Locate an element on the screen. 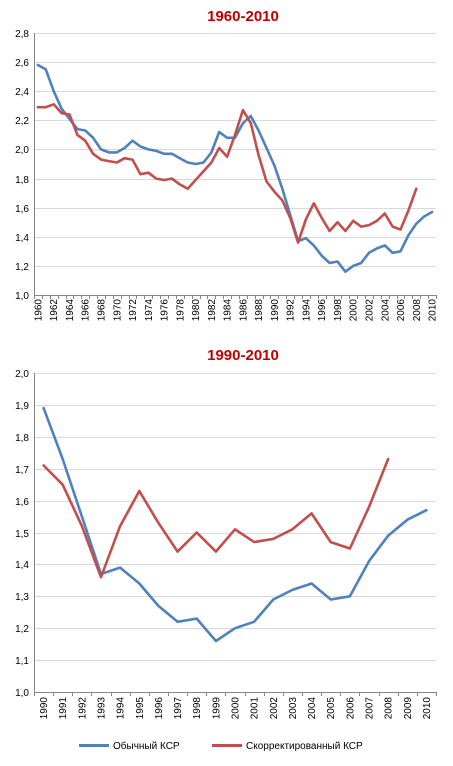 The image size is (453, 766). legend: Обычный КСР Скорректированный КСР is located at coordinates (221, 746).